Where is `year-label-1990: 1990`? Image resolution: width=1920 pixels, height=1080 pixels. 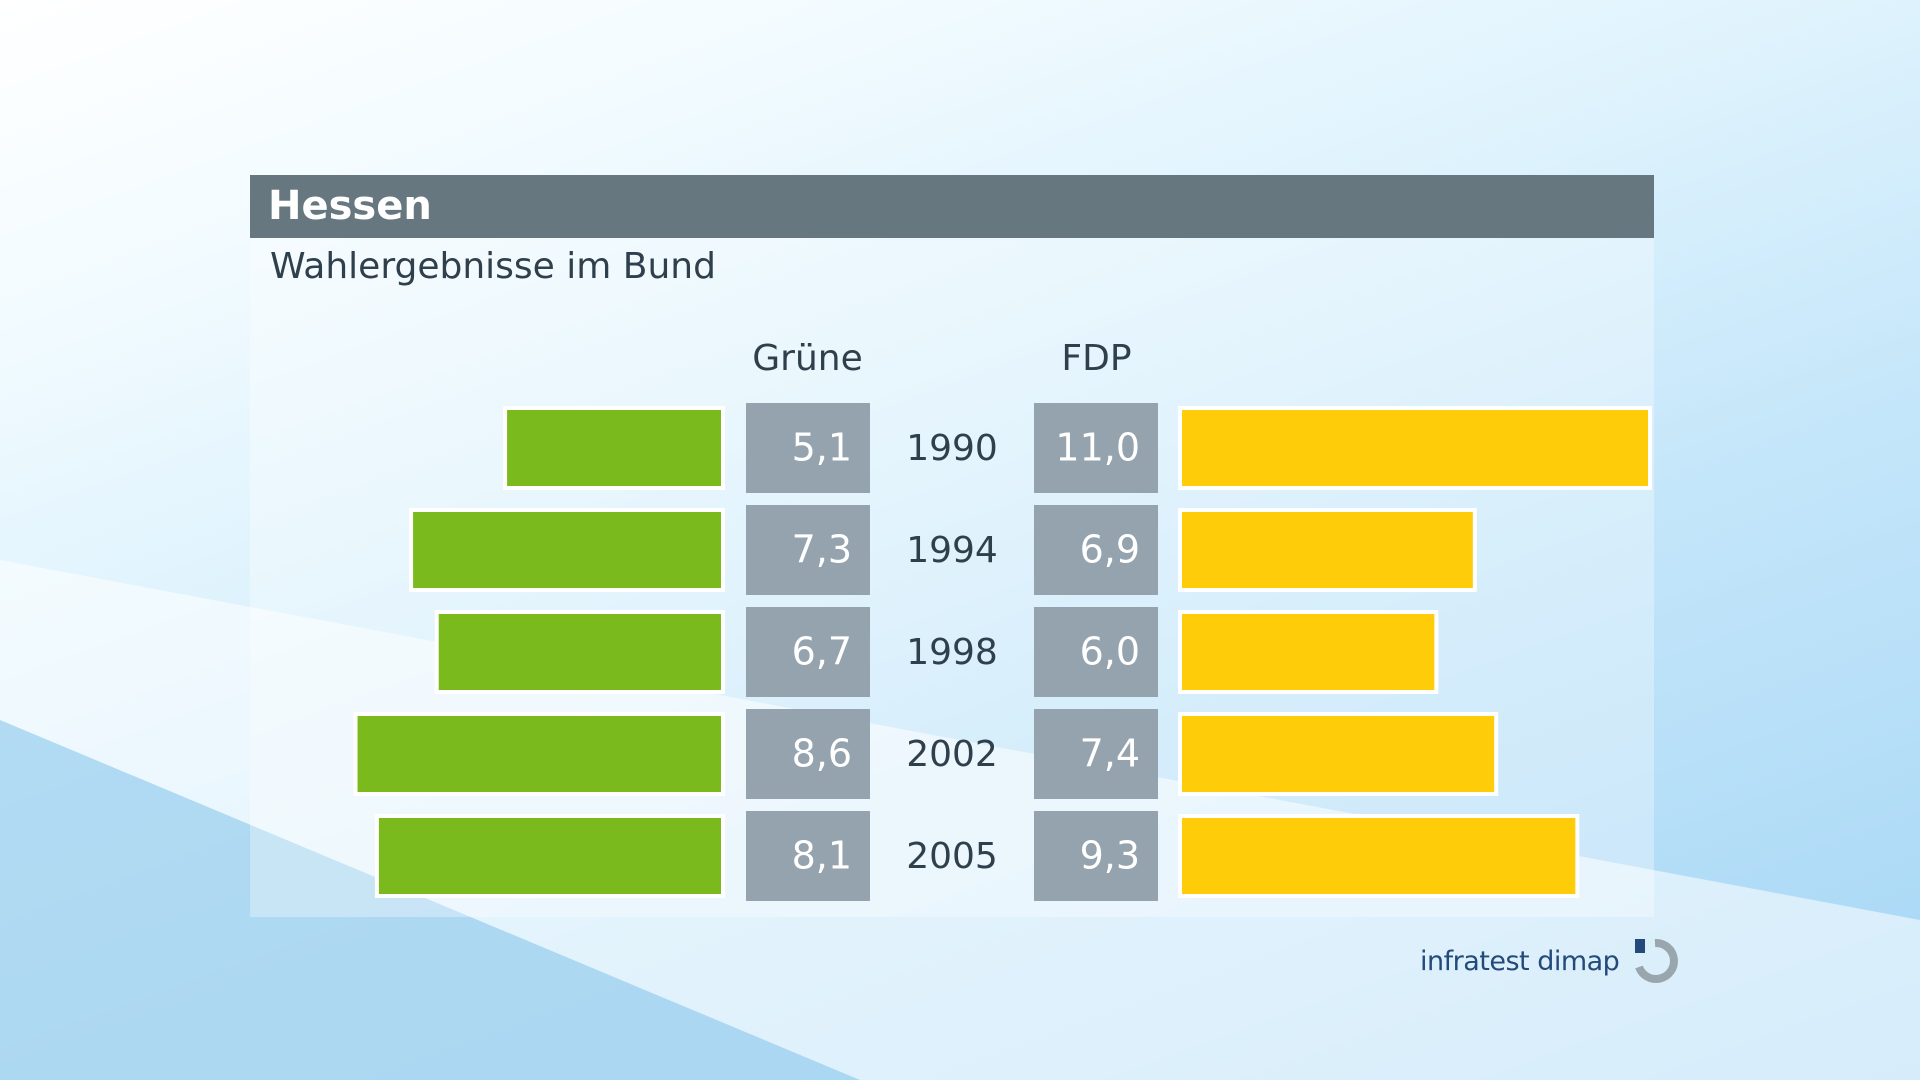 year-label-1990: 1990 is located at coordinates (952, 448).